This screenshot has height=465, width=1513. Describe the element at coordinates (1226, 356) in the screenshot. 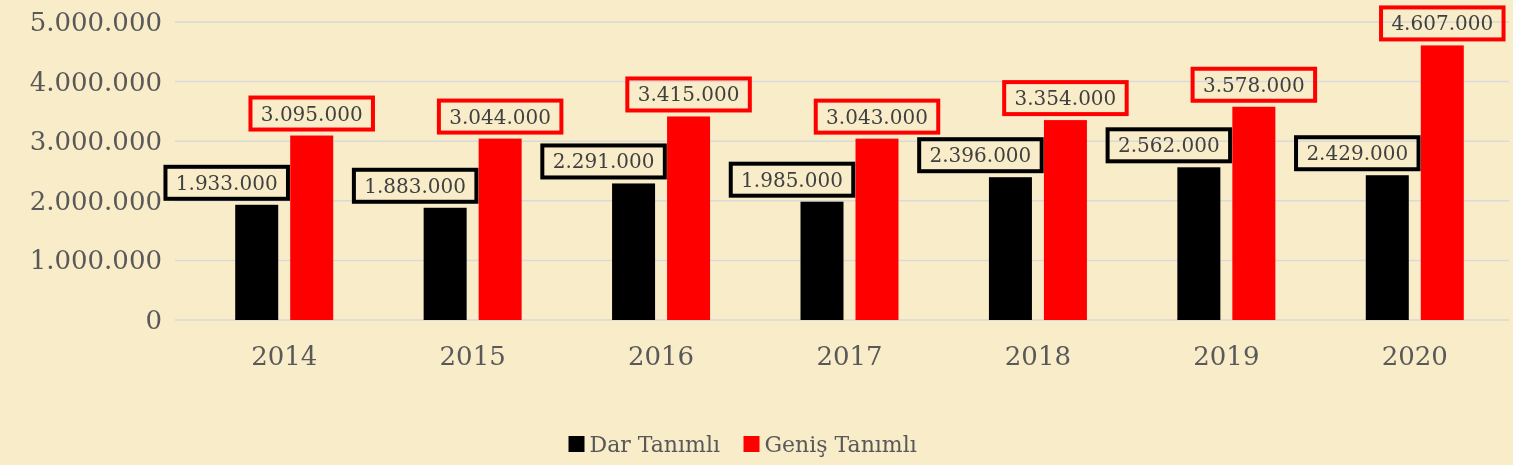

I see `x-tick-label: 2019` at that location.